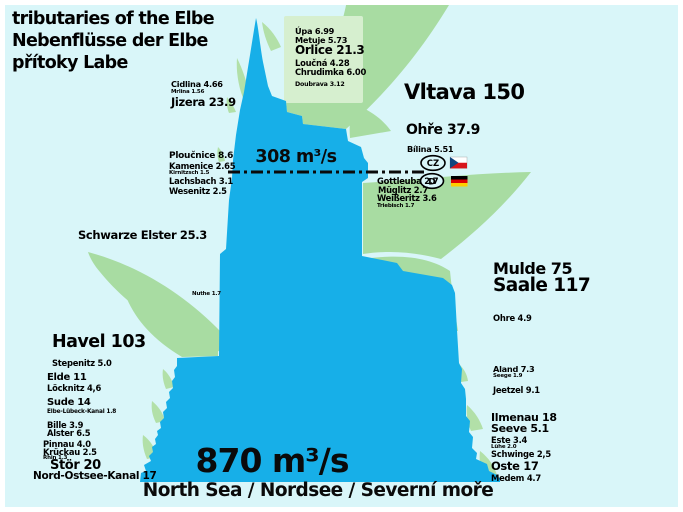 Image resolution: width=683 pixels, height=512 pixels. I want to click on tributary-label-mrlina: Mrlina 1.56, so click(188, 92).